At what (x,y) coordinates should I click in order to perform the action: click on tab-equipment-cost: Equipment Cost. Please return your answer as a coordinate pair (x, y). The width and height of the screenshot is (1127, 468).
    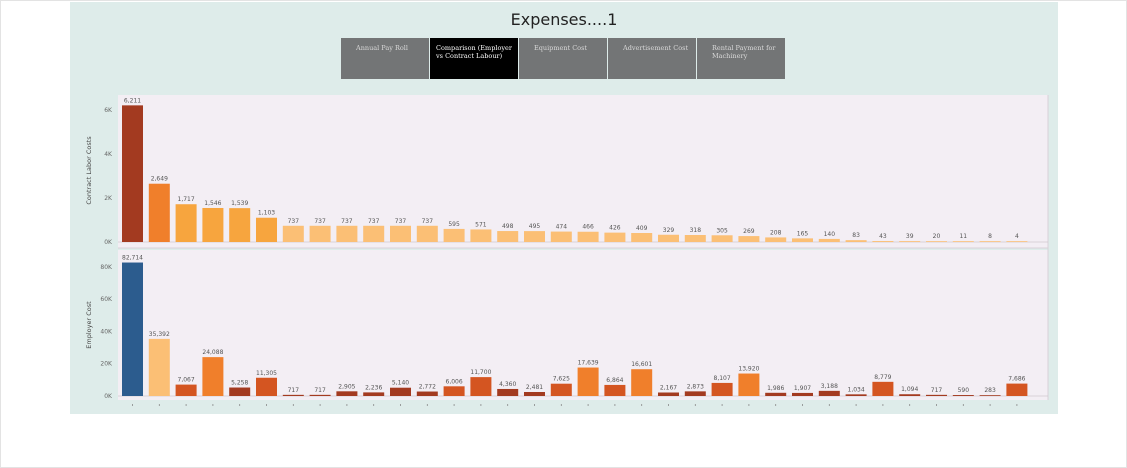
    Looking at the image, I should click on (563, 58).